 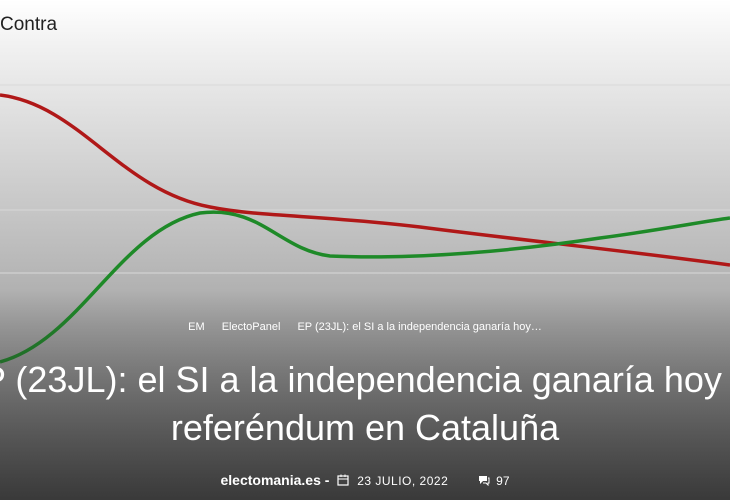 What do you see at coordinates (403, 481) in the screenshot?
I see `date: 23 JULIO, 2022` at bounding box center [403, 481].